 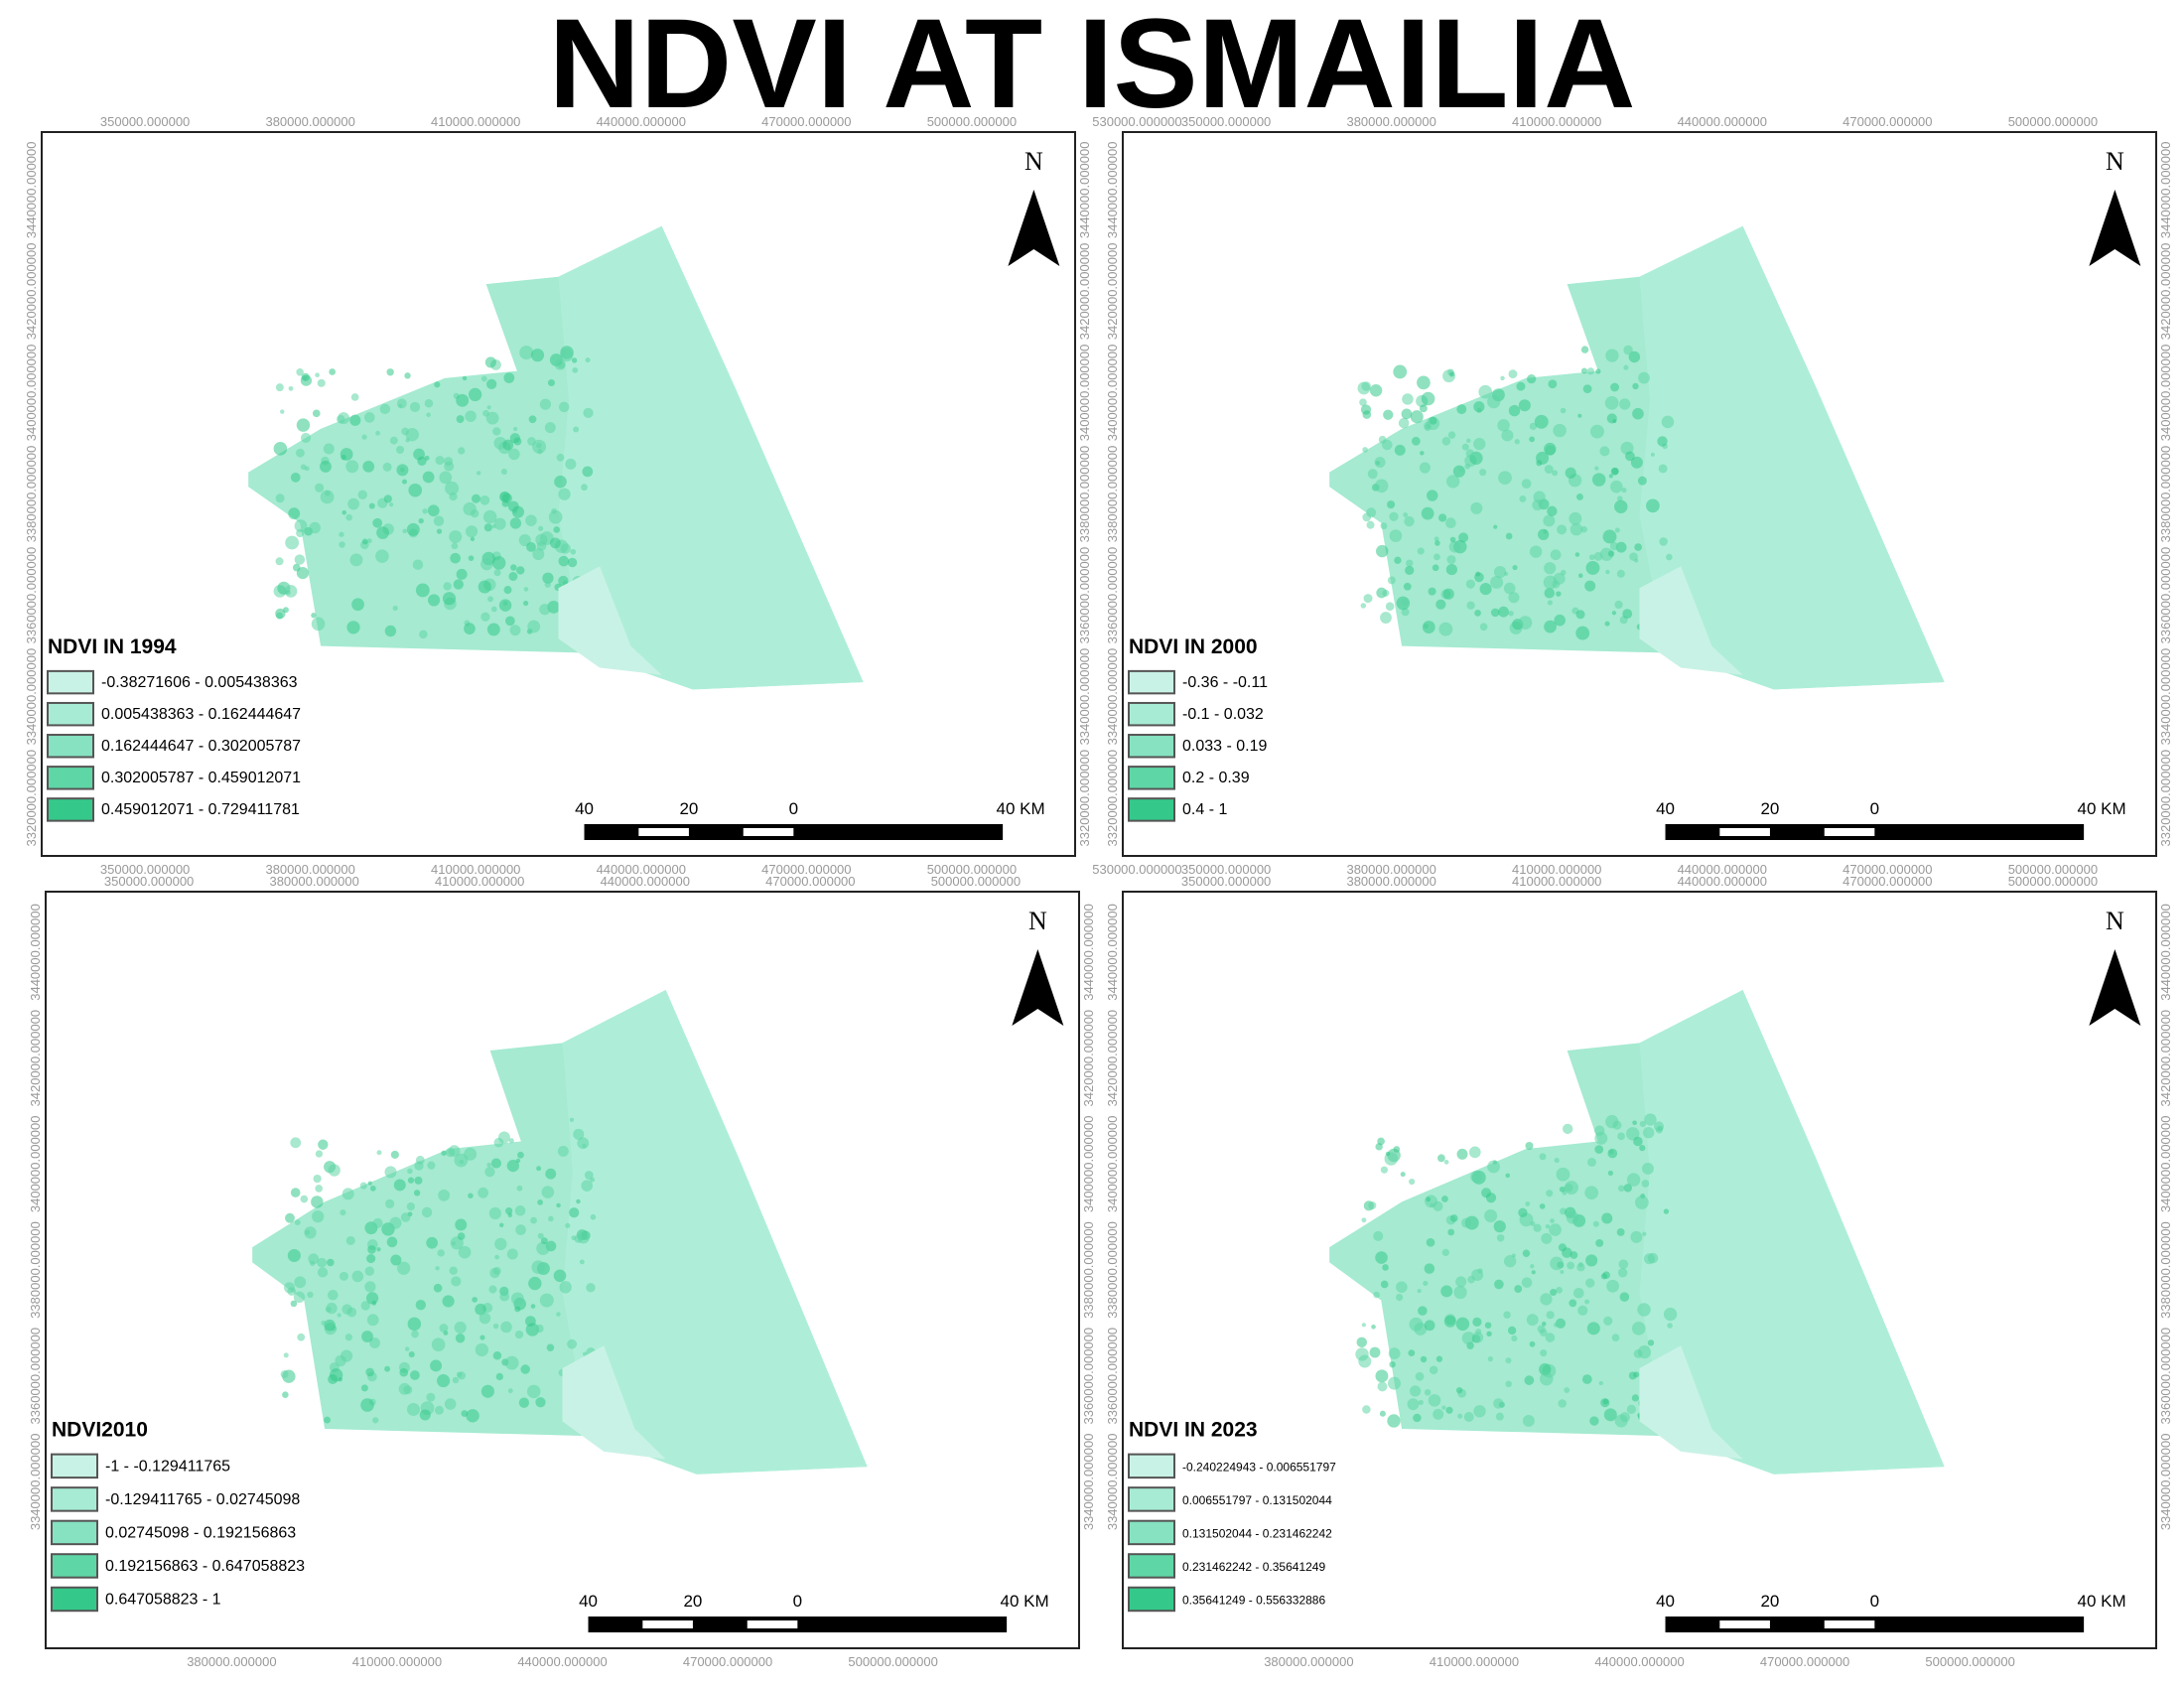 I want to click on y-coord-label: 3360000.000000, so click(x=1088, y=1376).